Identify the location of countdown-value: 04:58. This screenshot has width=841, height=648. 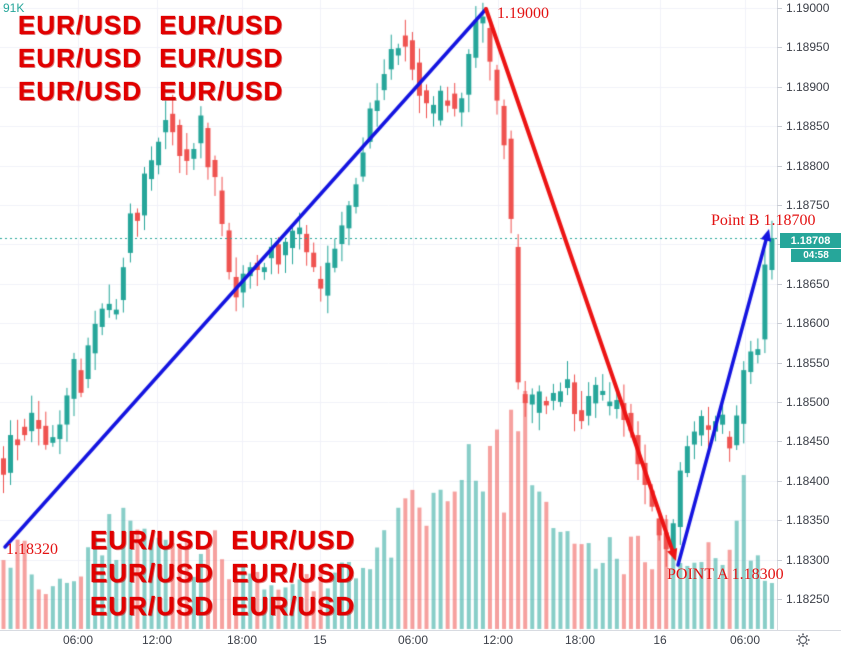
(816, 255).